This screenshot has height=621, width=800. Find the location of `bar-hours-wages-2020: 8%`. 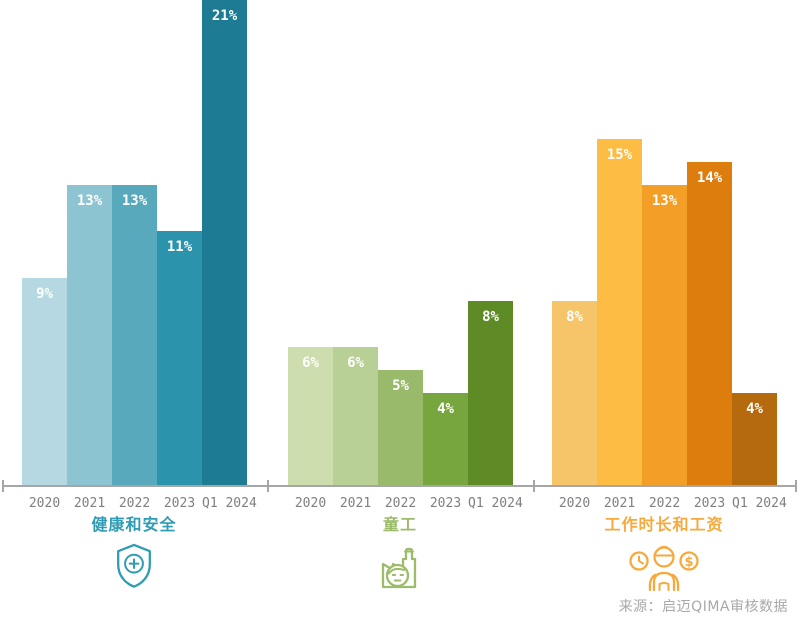

bar-hours-wages-2020: 8% is located at coordinates (574, 393).